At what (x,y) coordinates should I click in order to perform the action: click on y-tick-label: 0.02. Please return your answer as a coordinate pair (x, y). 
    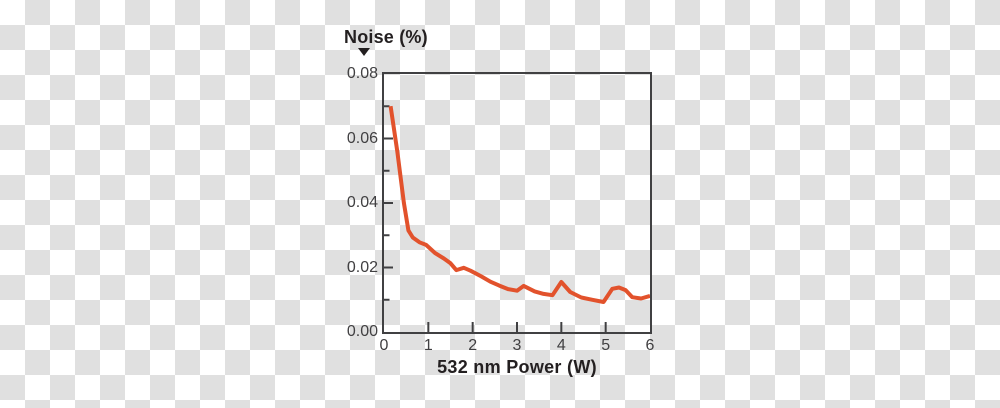
    Looking at the image, I should click on (362, 267).